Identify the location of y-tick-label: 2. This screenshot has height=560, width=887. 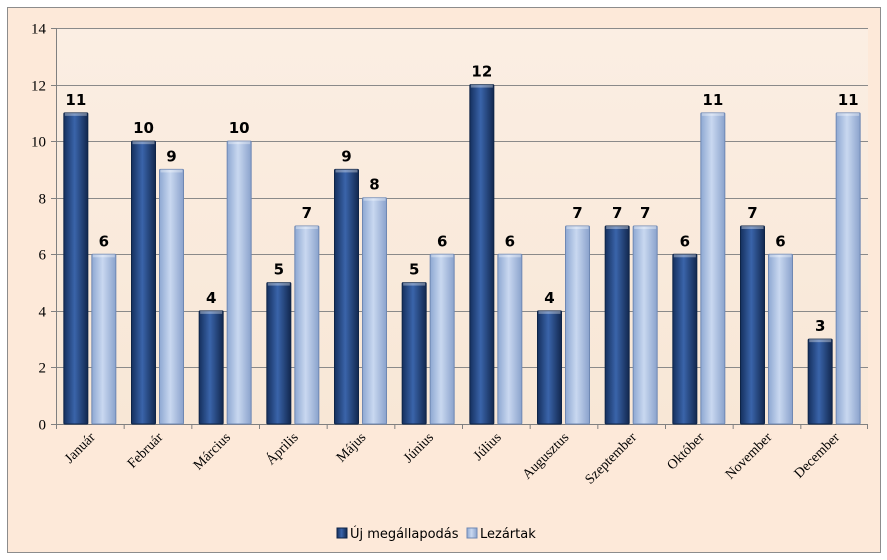
(43, 369).